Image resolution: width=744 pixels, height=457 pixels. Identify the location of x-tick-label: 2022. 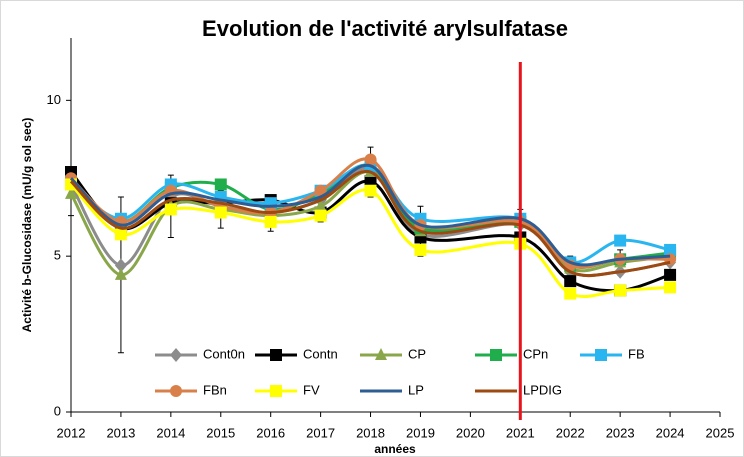
(570, 432).